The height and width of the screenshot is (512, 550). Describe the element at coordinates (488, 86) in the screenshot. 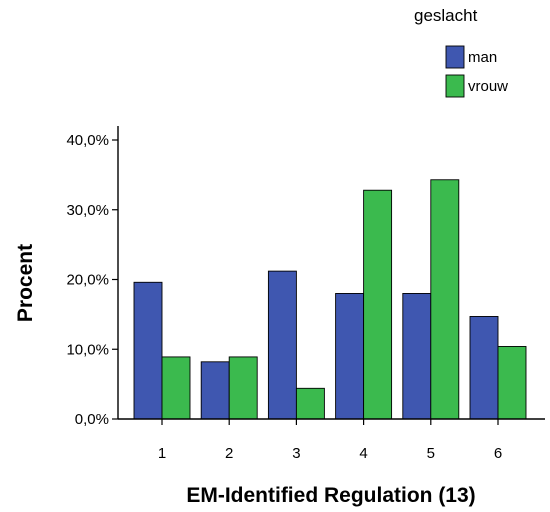

I see `legend-label-vrouw: vrouw` at that location.